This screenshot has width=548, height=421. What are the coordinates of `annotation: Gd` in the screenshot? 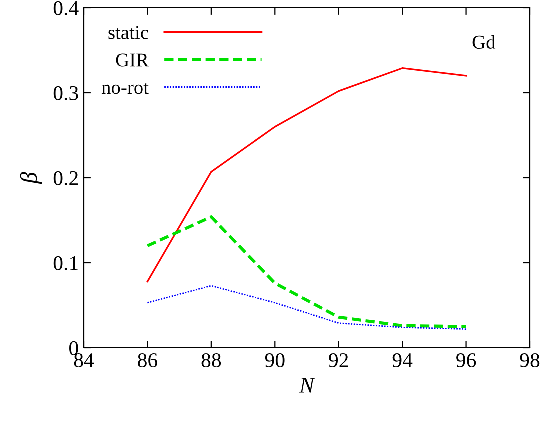 It's located at (484, 42).